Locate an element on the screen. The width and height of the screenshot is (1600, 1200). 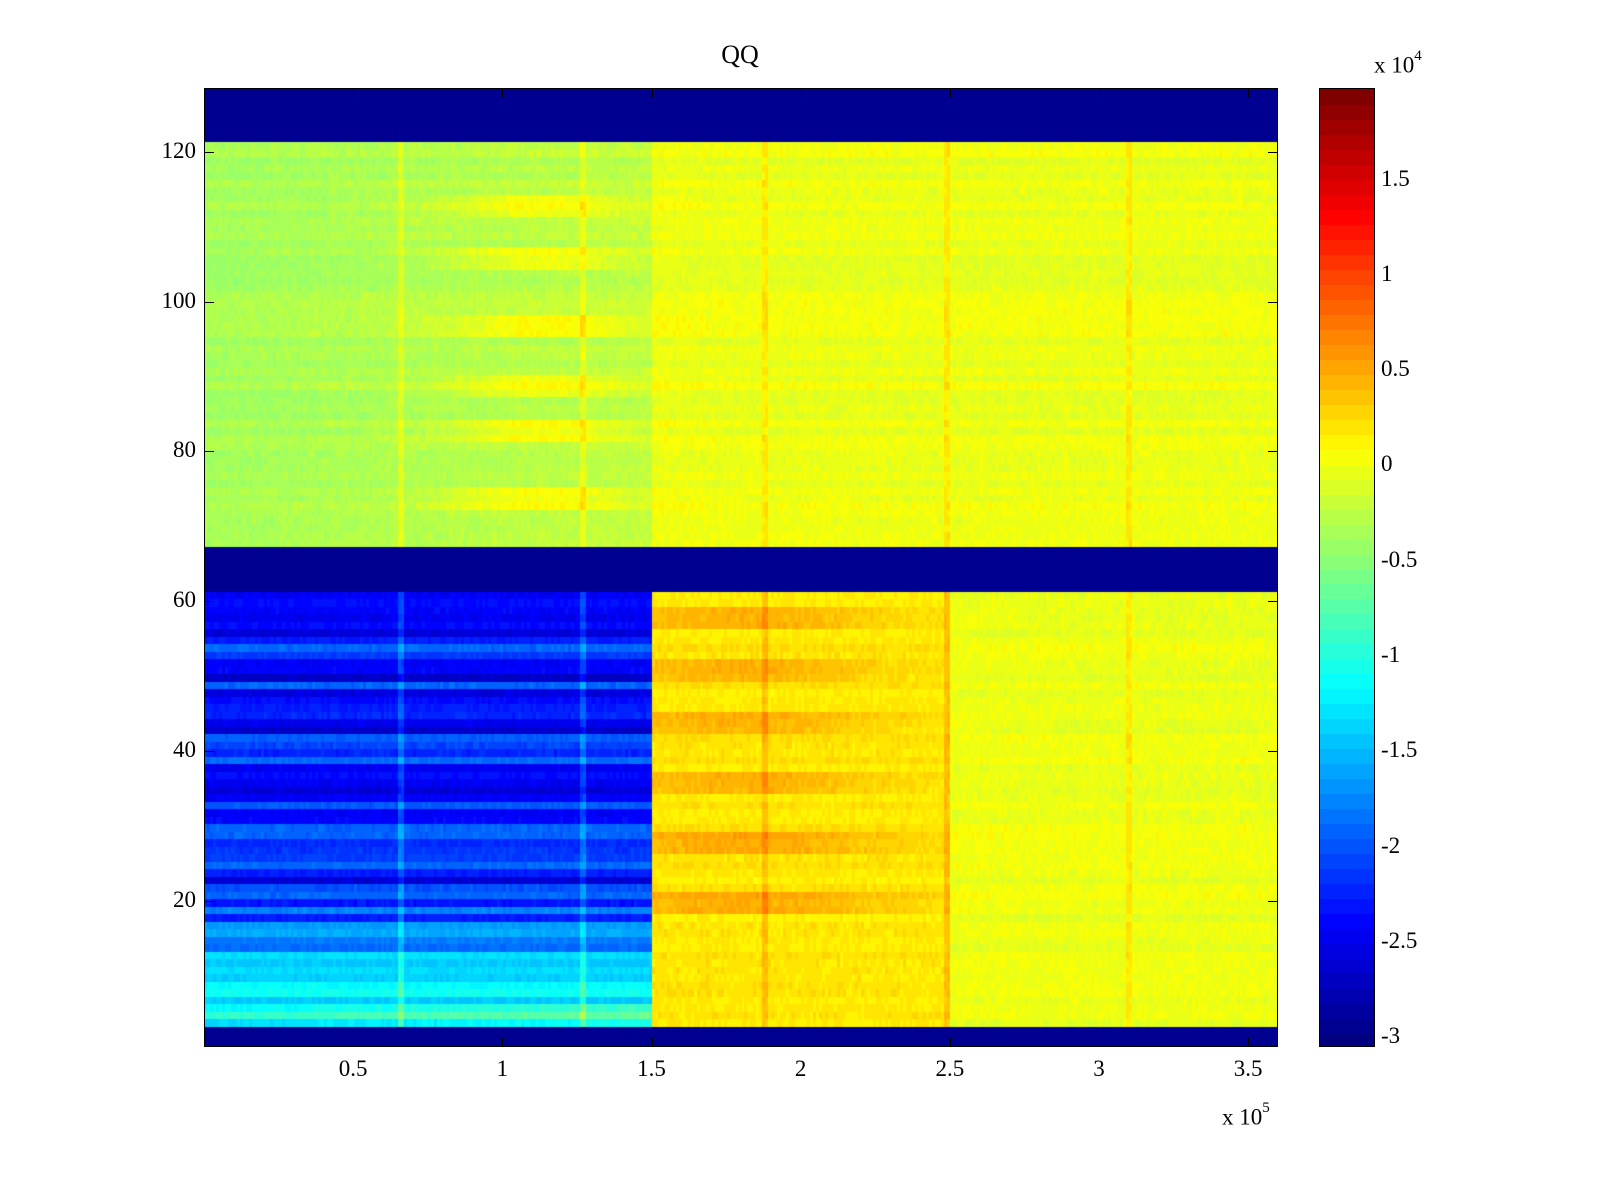
colorbar is located at coordinates (1347, 567).